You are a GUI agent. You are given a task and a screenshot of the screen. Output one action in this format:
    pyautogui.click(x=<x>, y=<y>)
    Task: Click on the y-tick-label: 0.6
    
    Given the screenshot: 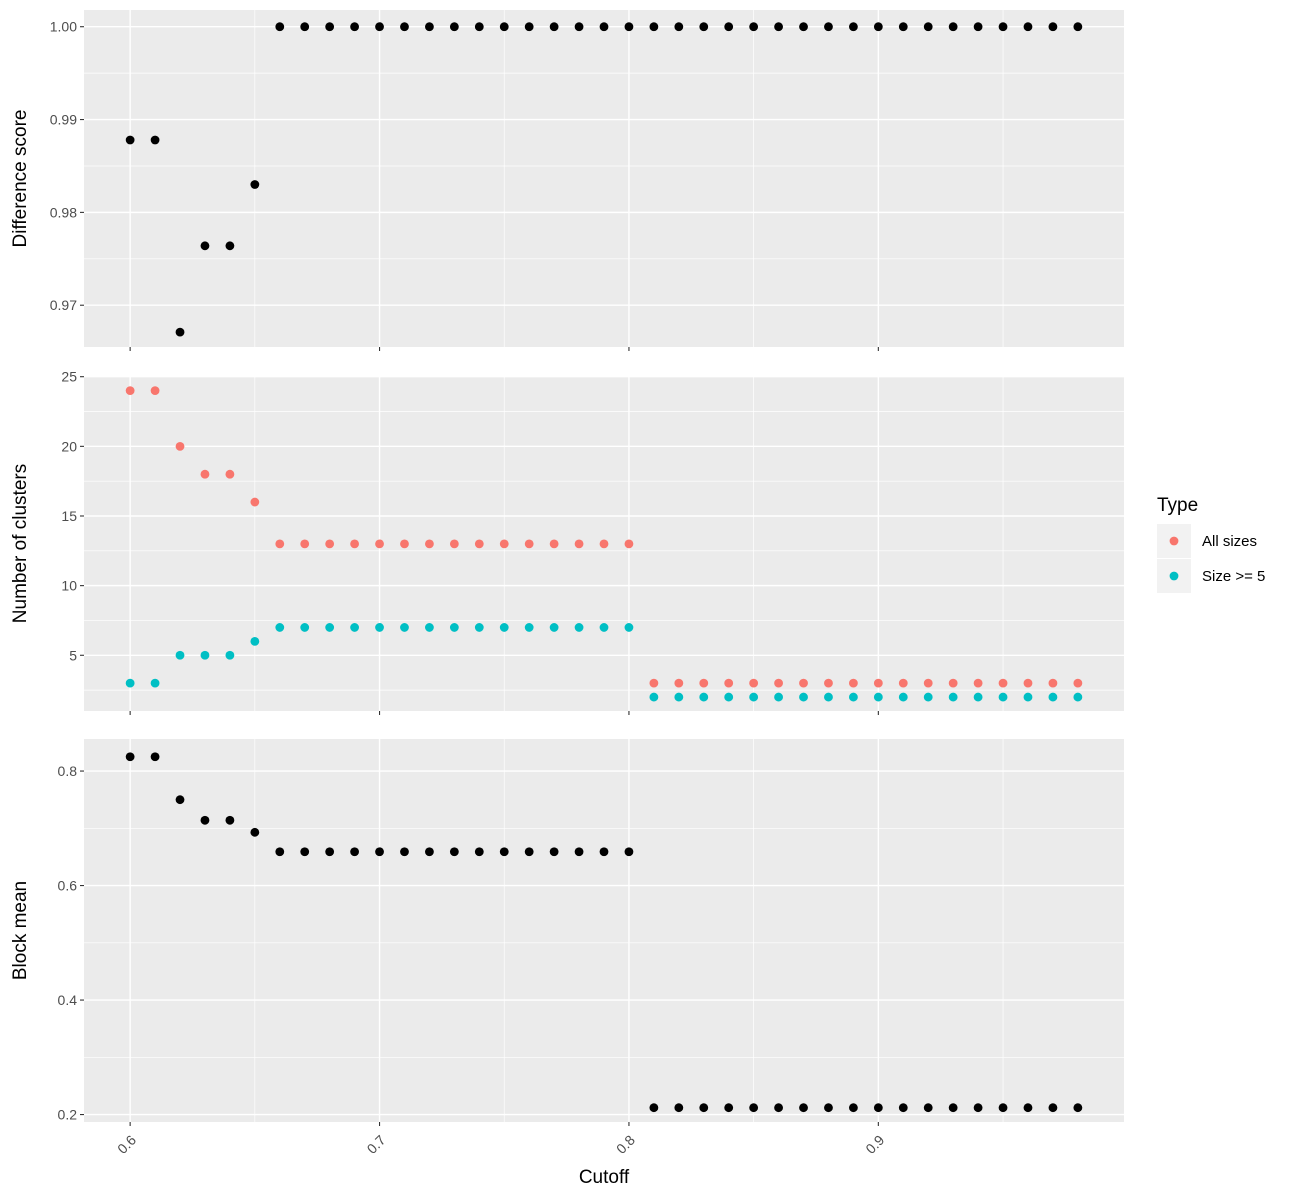 What is the action you would take?
    pyautogui.click(x=68, y=886)
    